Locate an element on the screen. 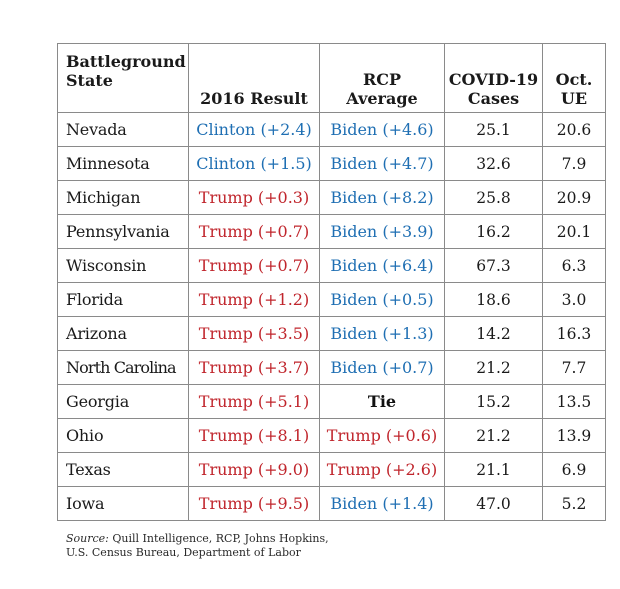 The width and height of the screenshot is (620, 589). cell-2016-result: Trump (+3.7) is located at coordinates (254, 367).